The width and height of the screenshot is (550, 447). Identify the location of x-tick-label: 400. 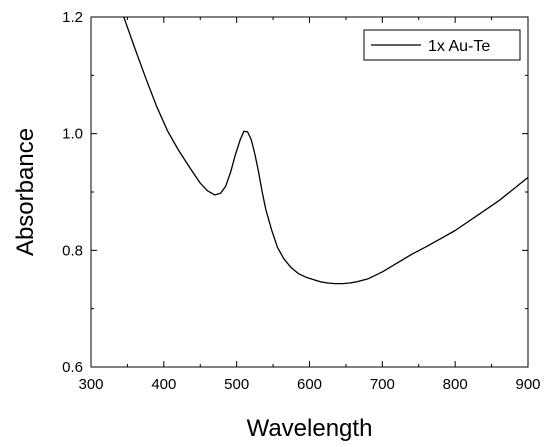
(163, 384).